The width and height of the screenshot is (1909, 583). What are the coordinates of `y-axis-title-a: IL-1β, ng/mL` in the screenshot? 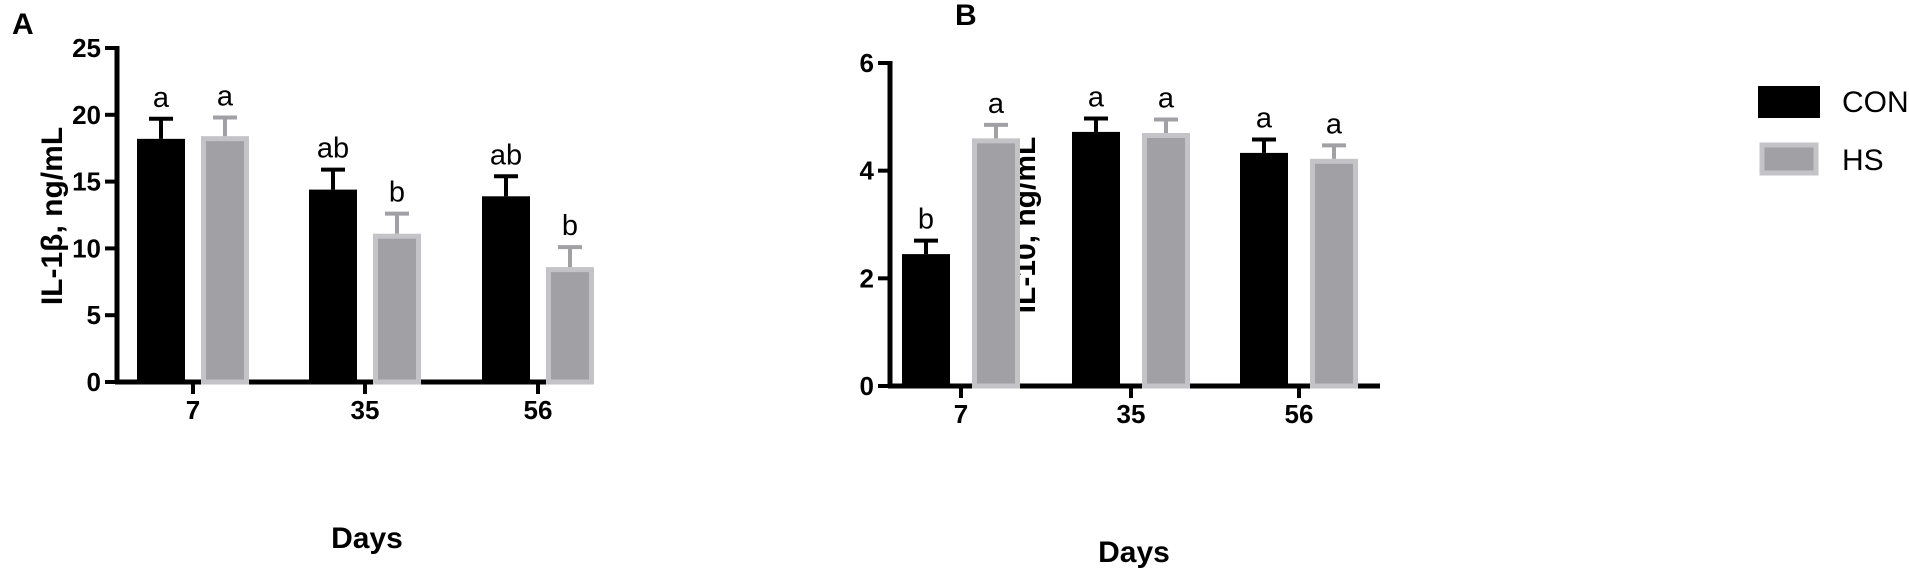 It's located at (52, 216).